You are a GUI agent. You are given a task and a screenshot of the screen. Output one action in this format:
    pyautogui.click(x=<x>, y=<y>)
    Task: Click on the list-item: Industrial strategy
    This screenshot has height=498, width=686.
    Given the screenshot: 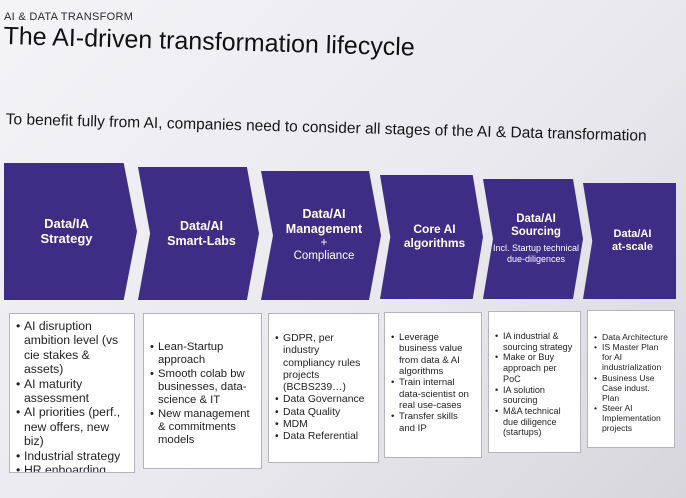 What is the action you would take?
    pyautogui.click(x=72, y=456)
    